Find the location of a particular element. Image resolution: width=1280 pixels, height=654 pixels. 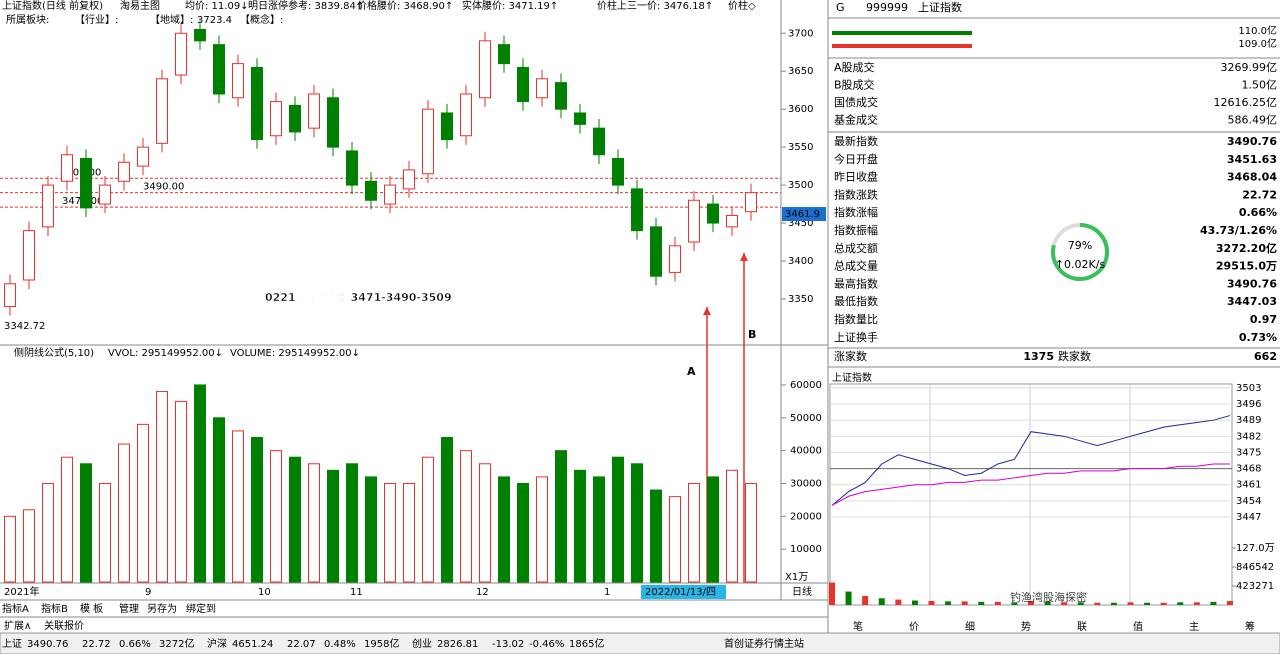

stat-value: 43.73/1.26% is located at coordinates (1238, 230).